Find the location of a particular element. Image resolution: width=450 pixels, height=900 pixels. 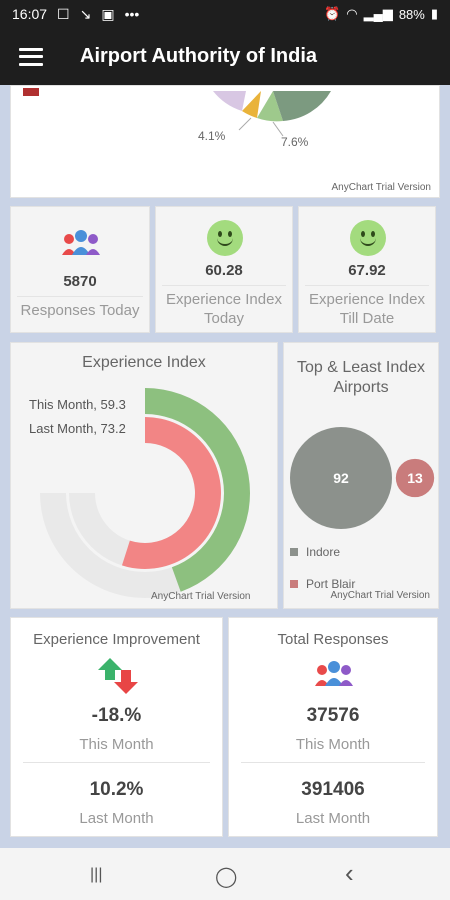

pie-slice-a is located at coordinates (229, 101).